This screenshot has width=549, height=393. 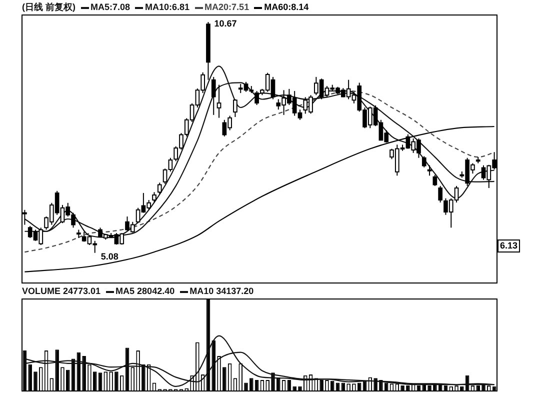 What do you see at coordinates (110, 7) in the screenshot?
I see `legend-label: MA5:7.08` at bounding box center [110, 7].